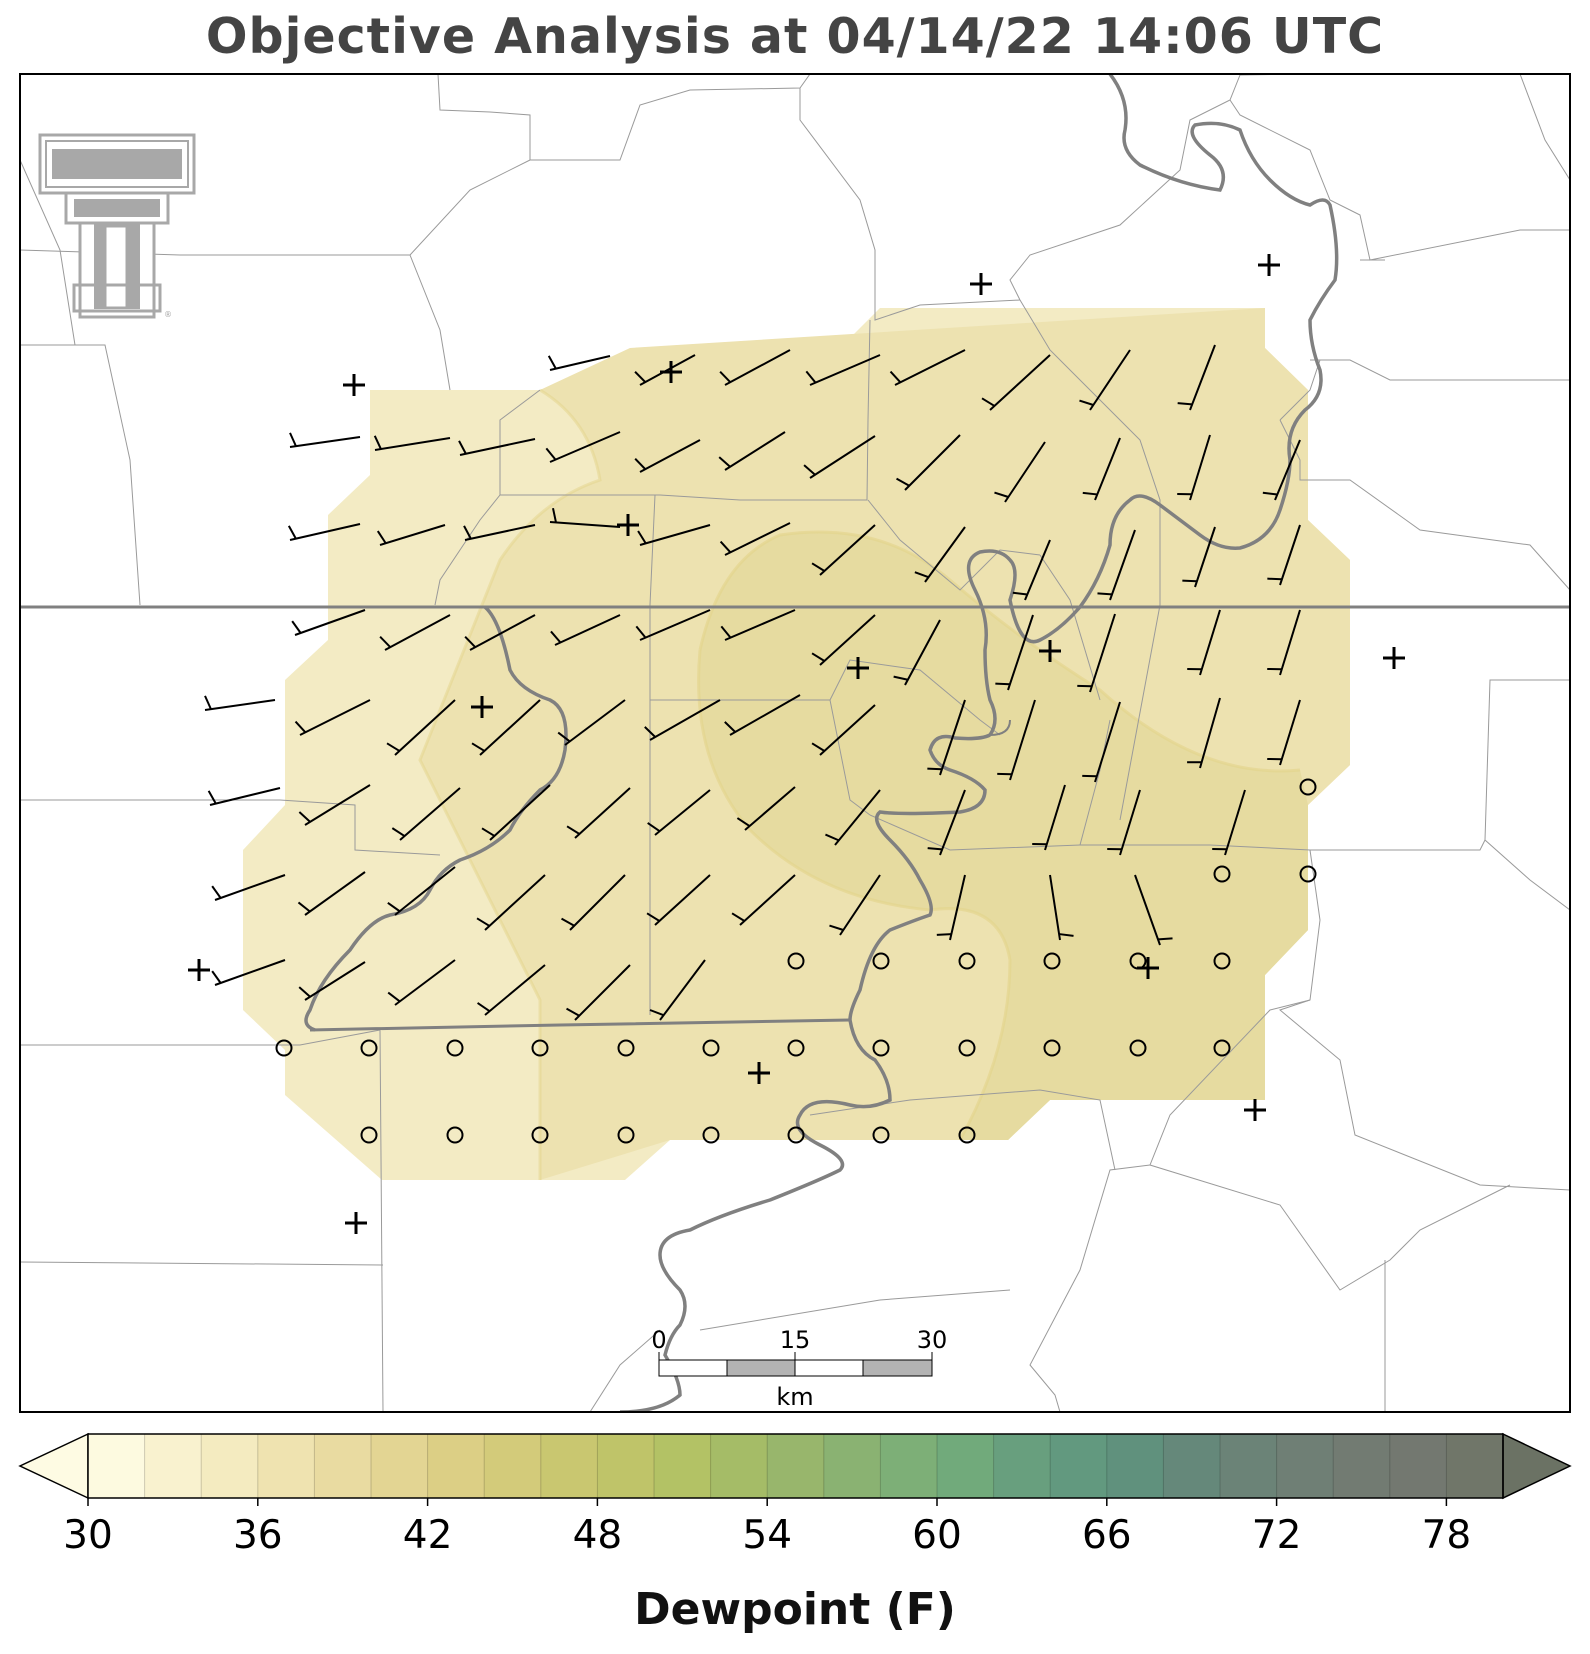 This screenshot has width=1590, height=1654. I want to click on scale-label-0: 0, so click(658, 1340).